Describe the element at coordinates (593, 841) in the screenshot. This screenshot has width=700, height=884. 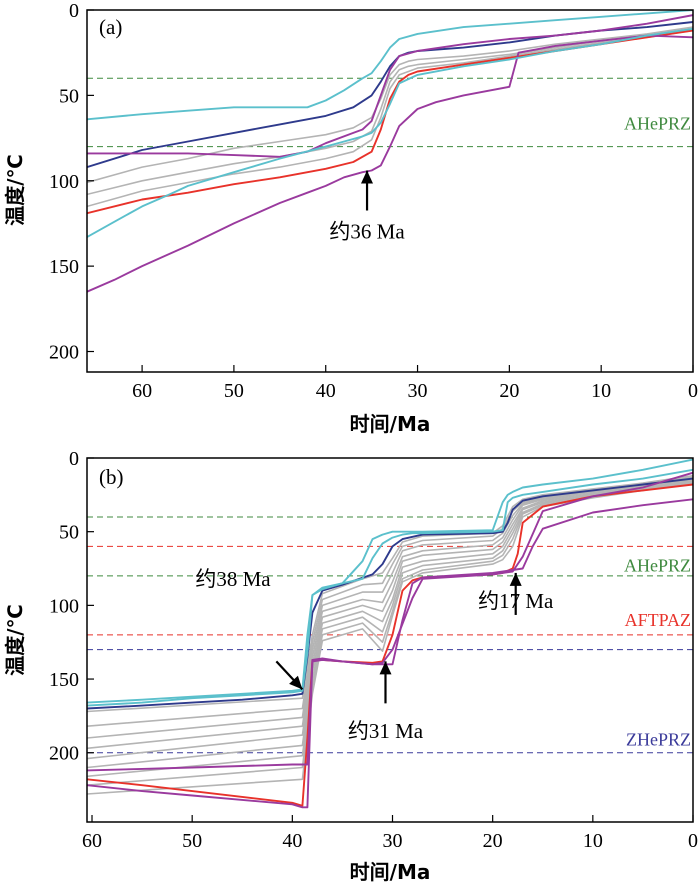
I see `panel-b-x-tick-label: 10` at that location.